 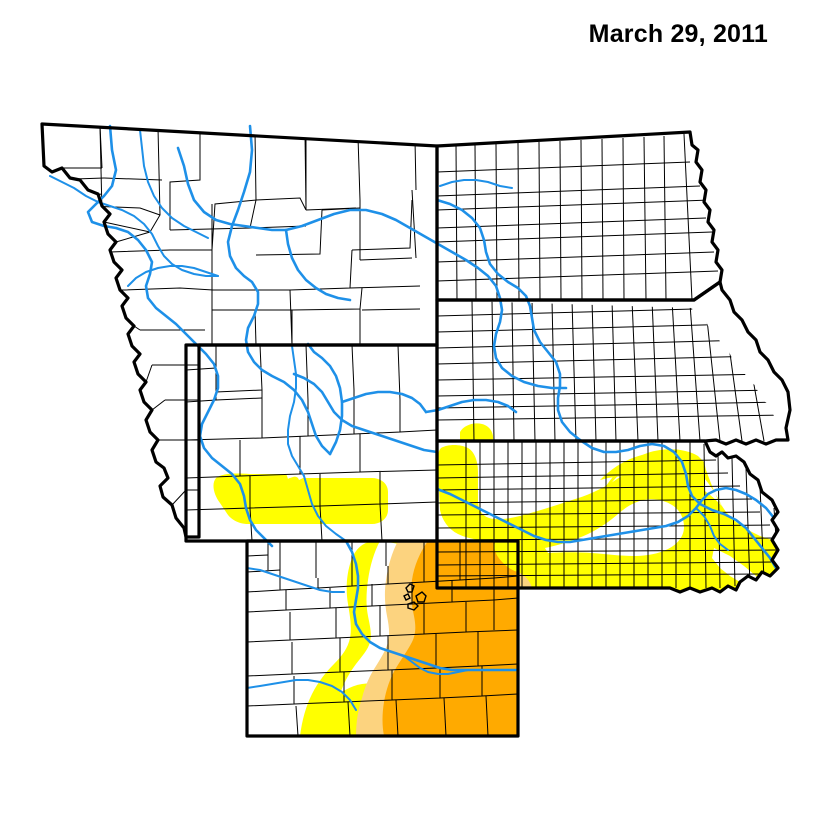 What do you see at coordinates (295, 580) in the screenshot?
I see `river-colorado-west` at bounding box center [295, 580].